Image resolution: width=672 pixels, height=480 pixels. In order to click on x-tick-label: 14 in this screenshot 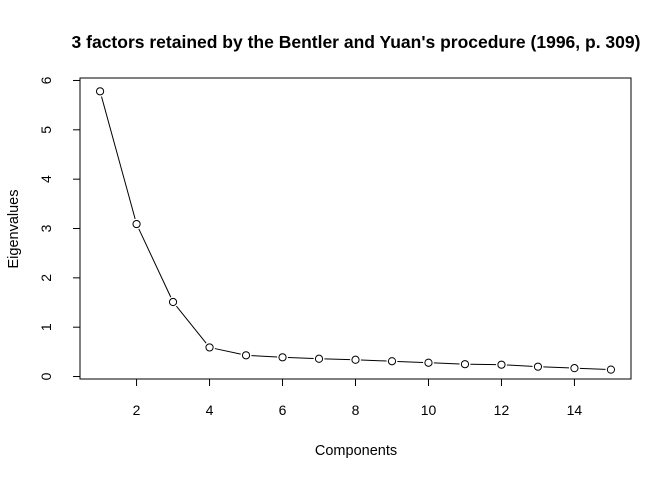, I will do `click(575, 410)`.